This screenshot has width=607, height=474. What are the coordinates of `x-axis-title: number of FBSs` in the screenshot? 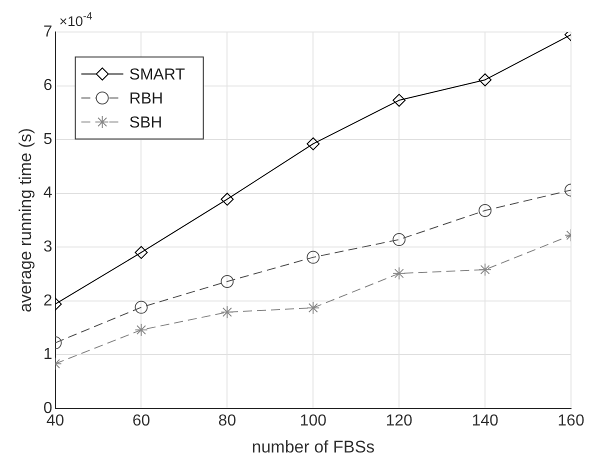 It's located at (313, 446).